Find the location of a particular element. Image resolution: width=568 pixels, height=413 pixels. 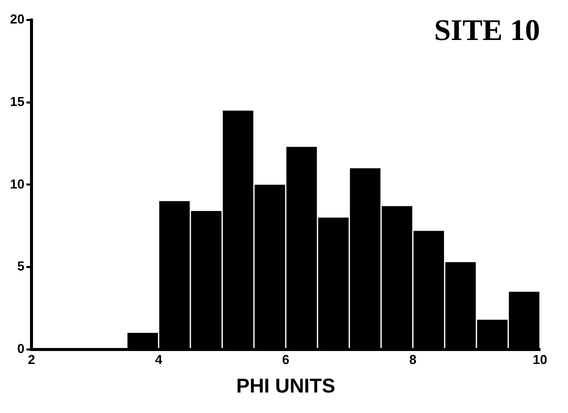

y-tick-label: 15 is located at coordinates (17, 101).